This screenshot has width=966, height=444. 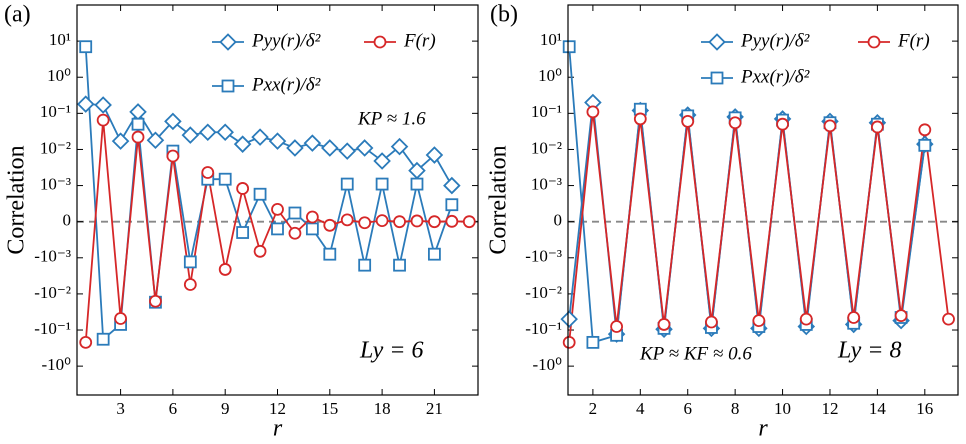 What do you see at coordinates (499, 199) in the screenshot?
I see `y-axis-label: Correlation` at bounding box center [499, 199].